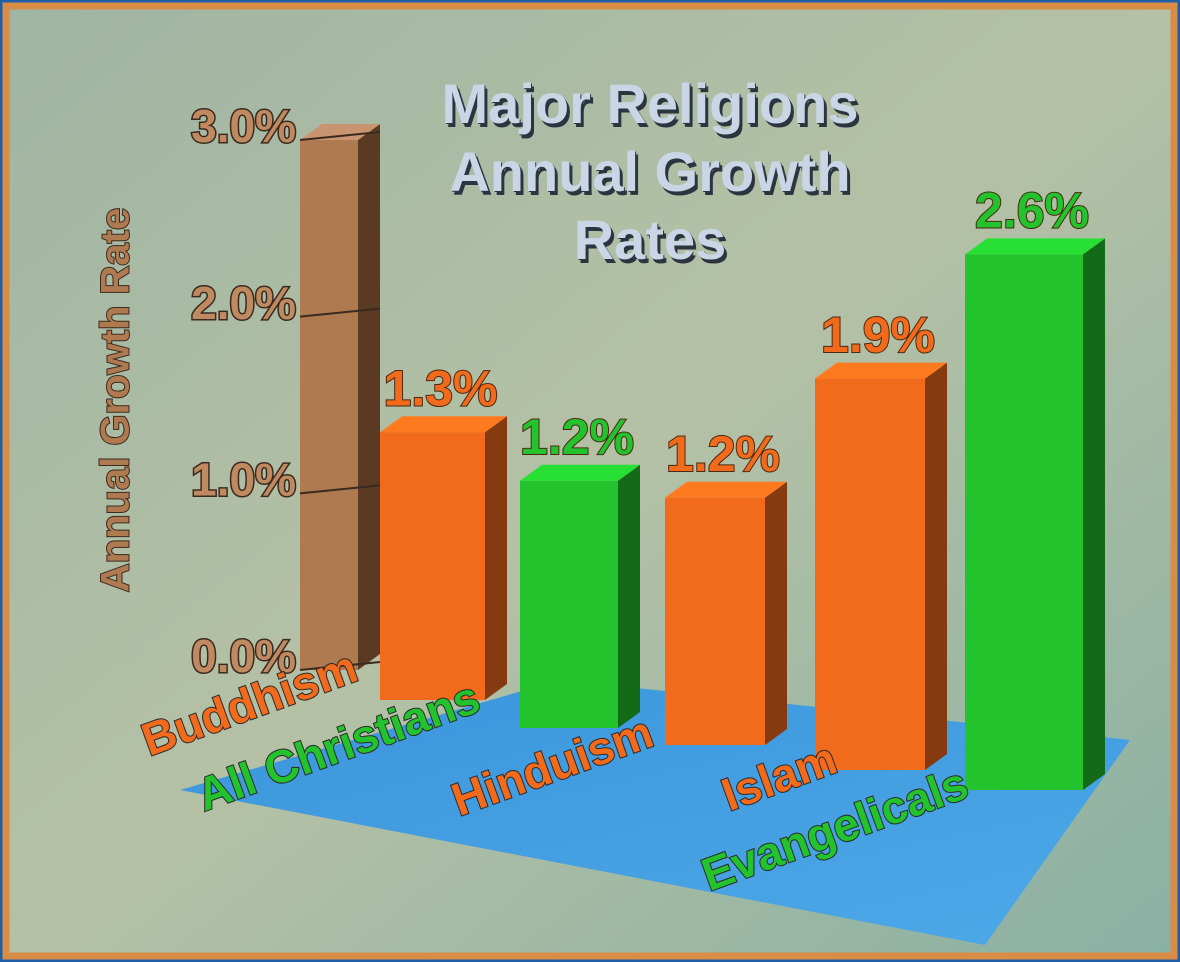 This screenshot has width=1180, height=962. Describe the element at coordinates (243, 656) in the screenshot. I see `y-tick-label: 0.0%` at that location.